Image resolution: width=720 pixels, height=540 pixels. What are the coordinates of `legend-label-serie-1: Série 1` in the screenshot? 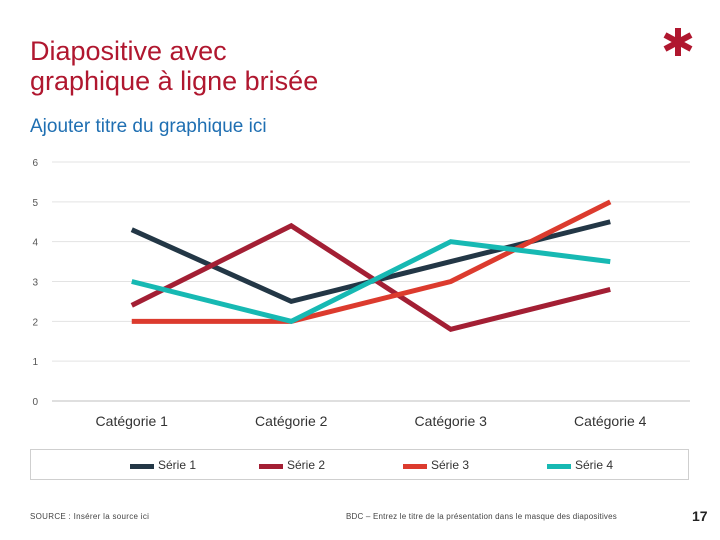 It's located at (177, 465).